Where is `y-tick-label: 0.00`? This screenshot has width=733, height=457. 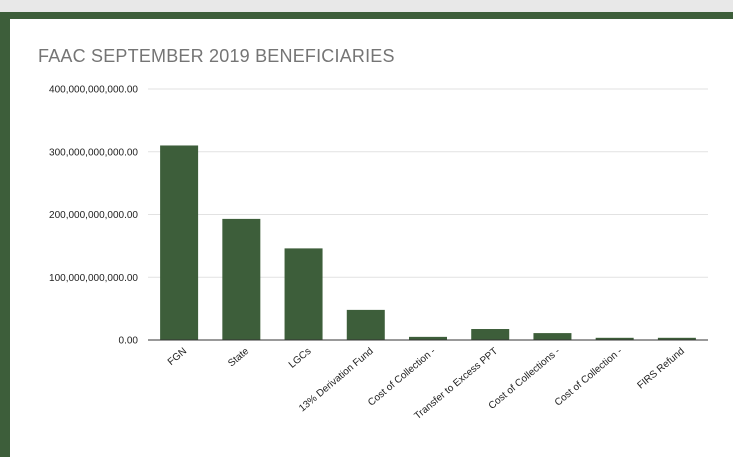
y-tick-label: 0.00 is located at coordinates (129, 341).